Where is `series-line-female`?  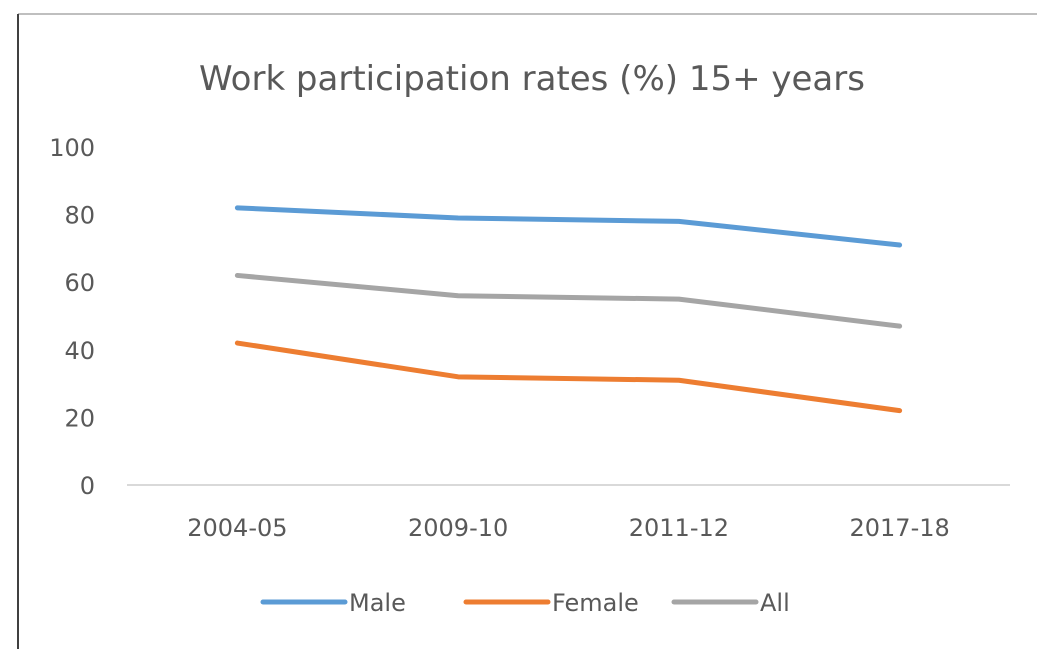
series-line-female is located at coordinates (568, 377).